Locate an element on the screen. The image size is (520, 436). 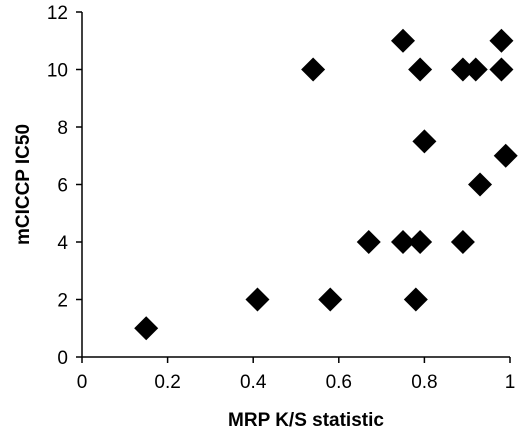
y-tick-label: 2 is located at coordinates (62, 301).